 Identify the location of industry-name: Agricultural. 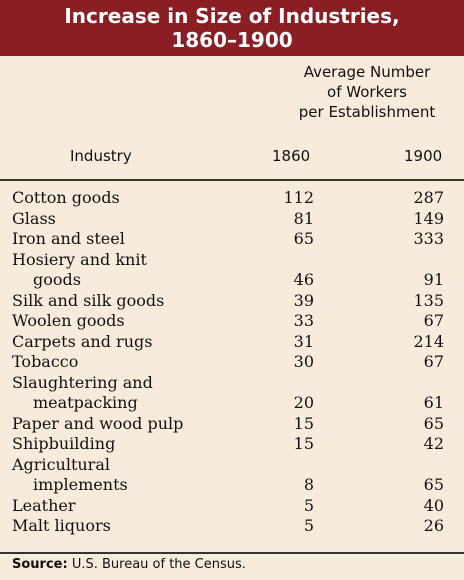
(61, 464).